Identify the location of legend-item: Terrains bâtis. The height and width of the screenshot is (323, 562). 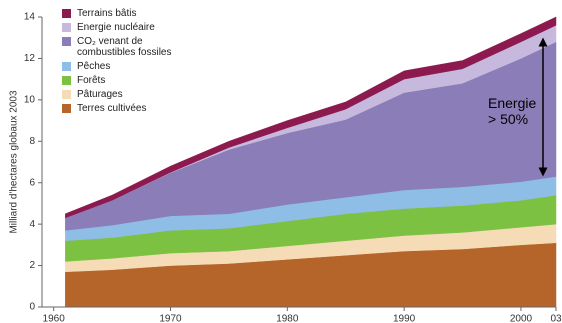
(132, 13).